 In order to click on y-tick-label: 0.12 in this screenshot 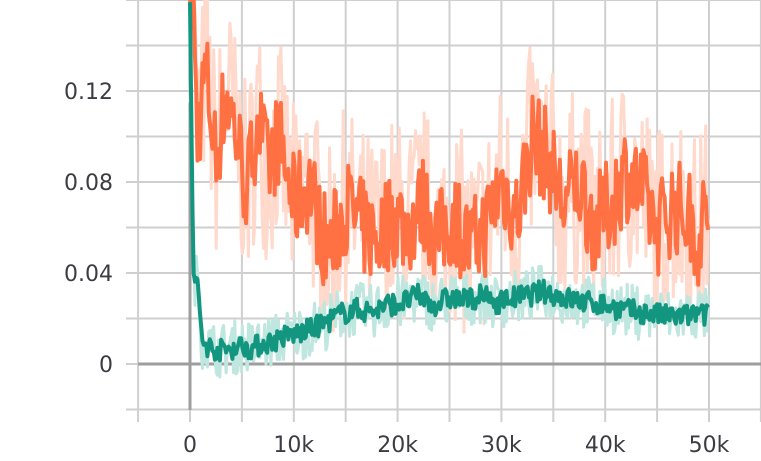, I will do `click(88, 92)`.